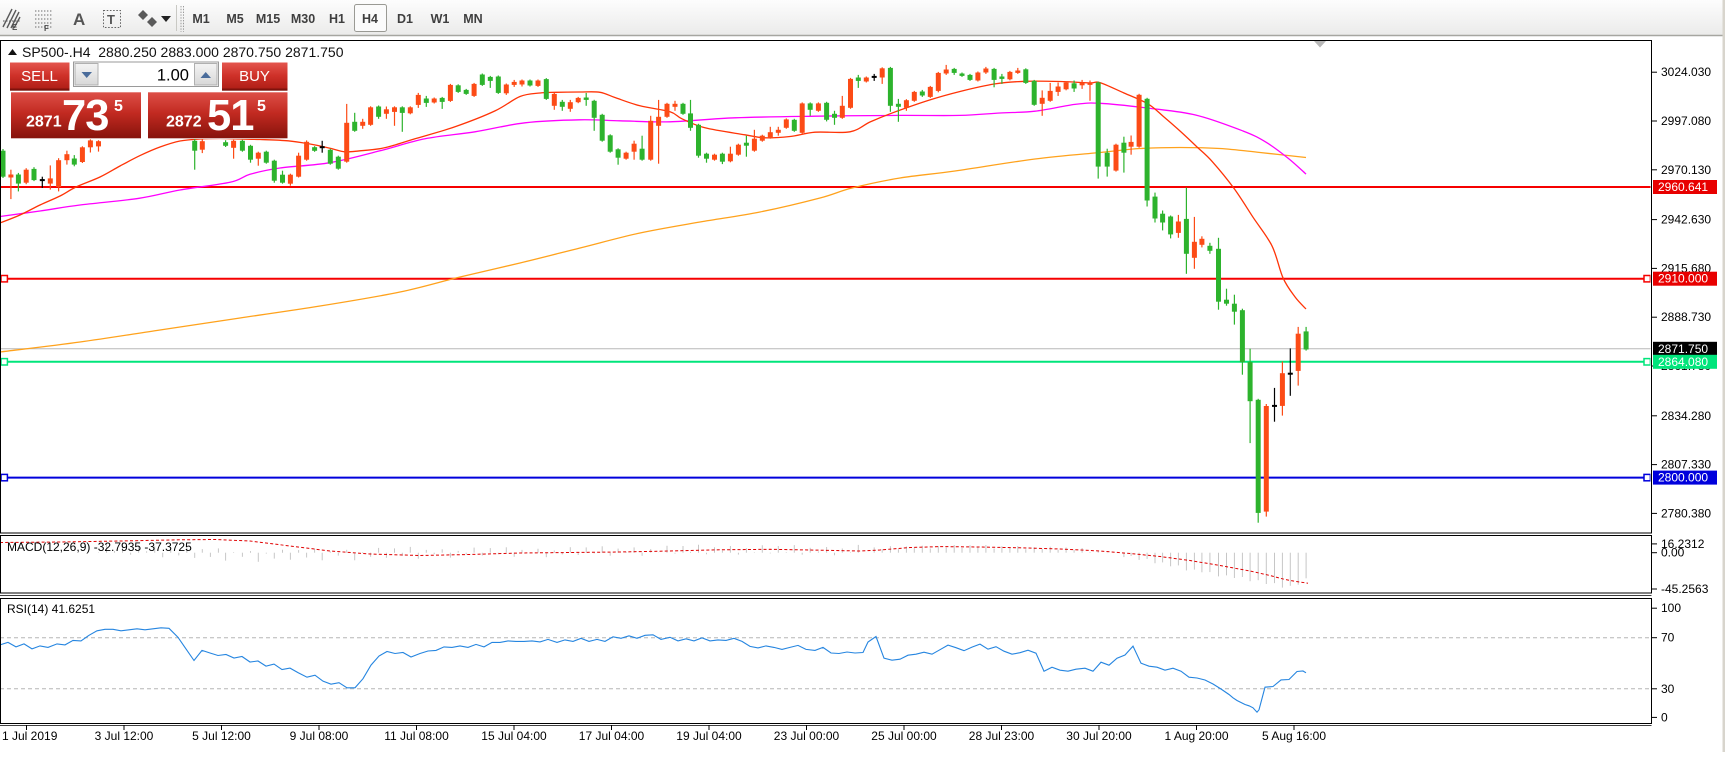  What do you see at coordinates (440, 19) in the screenshot?
I see `svg-text: W1` at bounding box center [440, 19].